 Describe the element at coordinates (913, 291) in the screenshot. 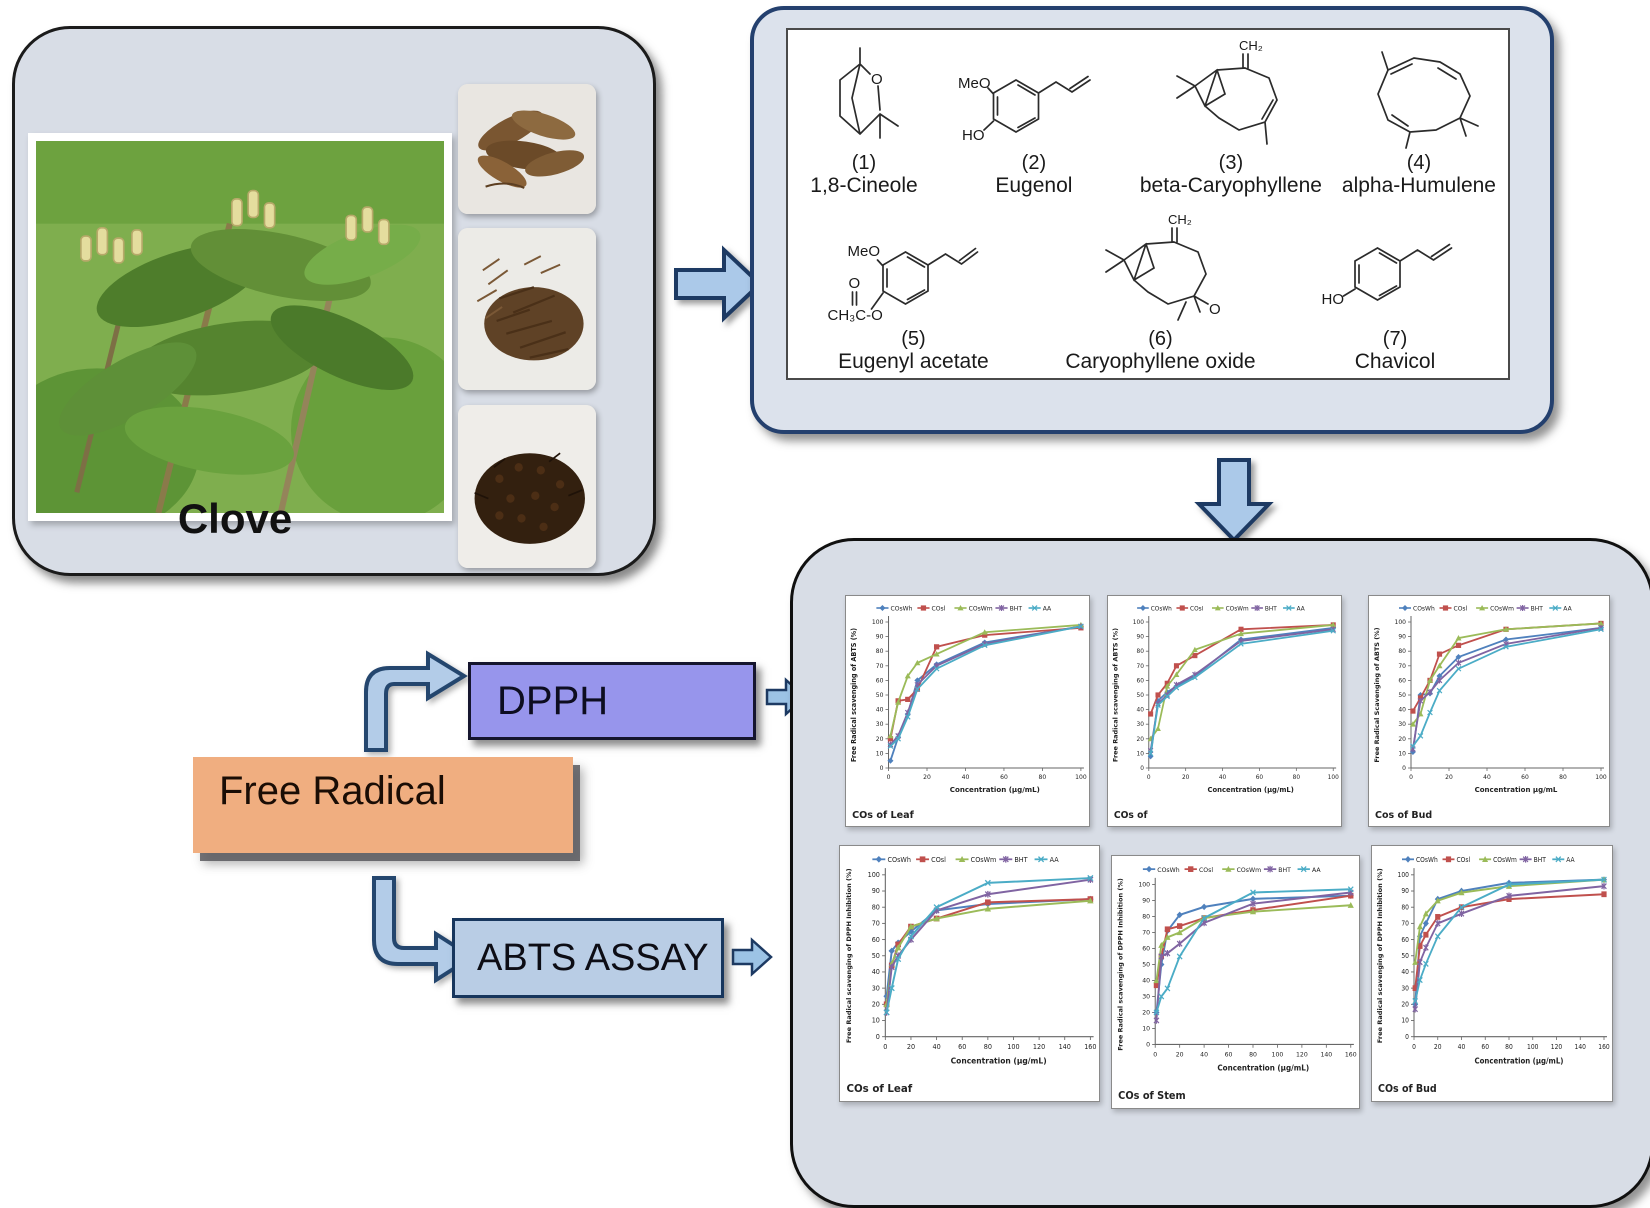

I see `compound-eugenyl-acetate: MeO O CH₃C-O (5) Eugenyl acetate` at that location.